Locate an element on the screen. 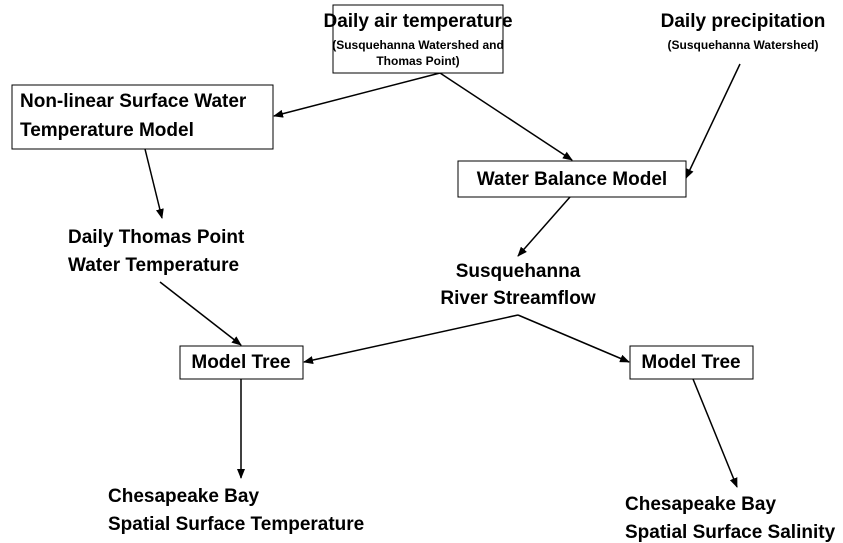 Image resolution: width=843 pixels, height=543 pixels. node-label: Daily precipitation is located at coordinates (743, 21).